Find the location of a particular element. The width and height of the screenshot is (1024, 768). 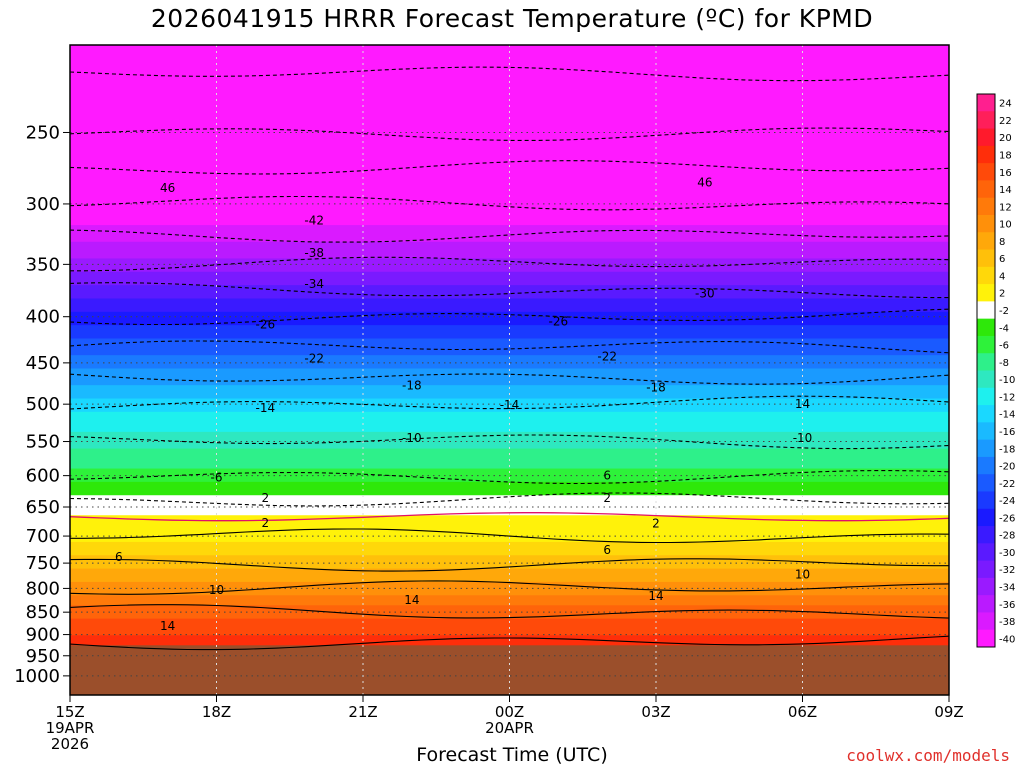

y-tick-label: 500 is located at coordinates (43, 404).